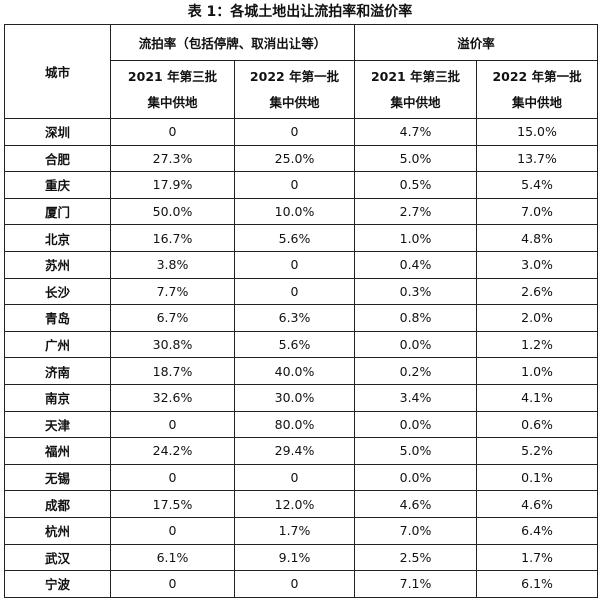  What do you see at coordinates (232, 42) in the screenshot?
I see `header-group: 流拍率（包括停牌、取消出让等）` at bounding box center [232, 42].